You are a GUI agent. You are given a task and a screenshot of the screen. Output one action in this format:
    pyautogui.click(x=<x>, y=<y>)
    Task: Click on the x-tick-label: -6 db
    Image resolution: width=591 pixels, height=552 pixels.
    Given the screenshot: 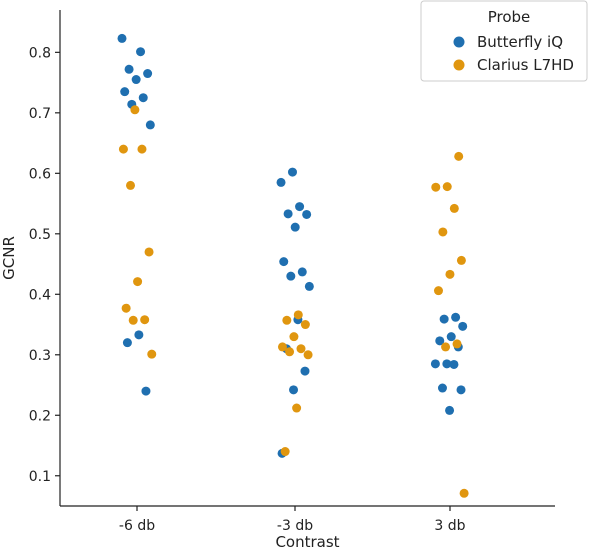 What is the action you would take?
    pyautogui.click(x=137, y=526)
    